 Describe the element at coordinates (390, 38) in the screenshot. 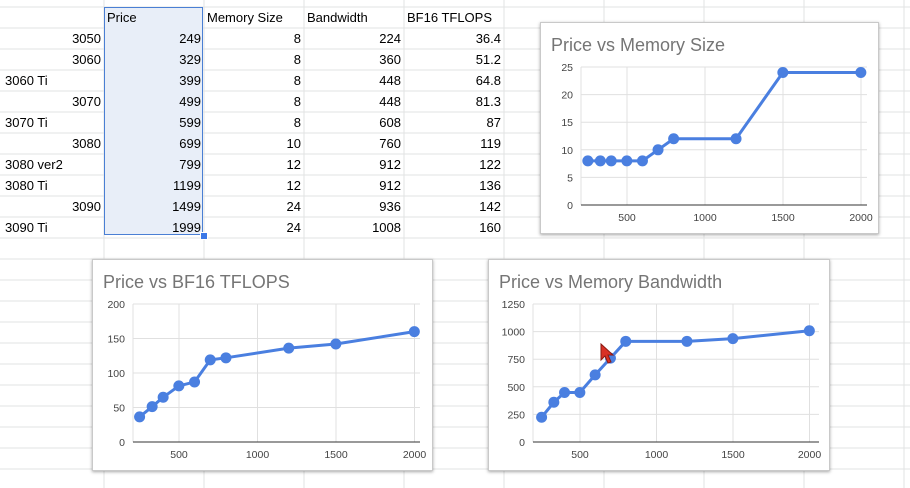

I see `cell-bandwidth: 224` at that location.